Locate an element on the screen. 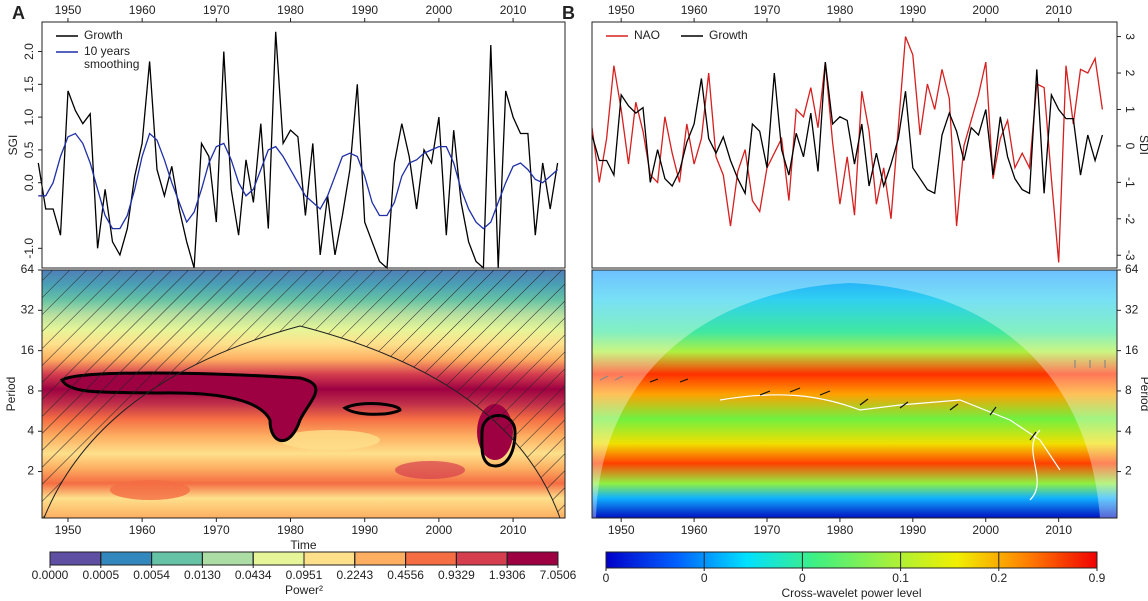 Image resolution: width=1148 pixels, height=601 pixels. y-tick-label: 0.0 is located at coordinates (29, 182).